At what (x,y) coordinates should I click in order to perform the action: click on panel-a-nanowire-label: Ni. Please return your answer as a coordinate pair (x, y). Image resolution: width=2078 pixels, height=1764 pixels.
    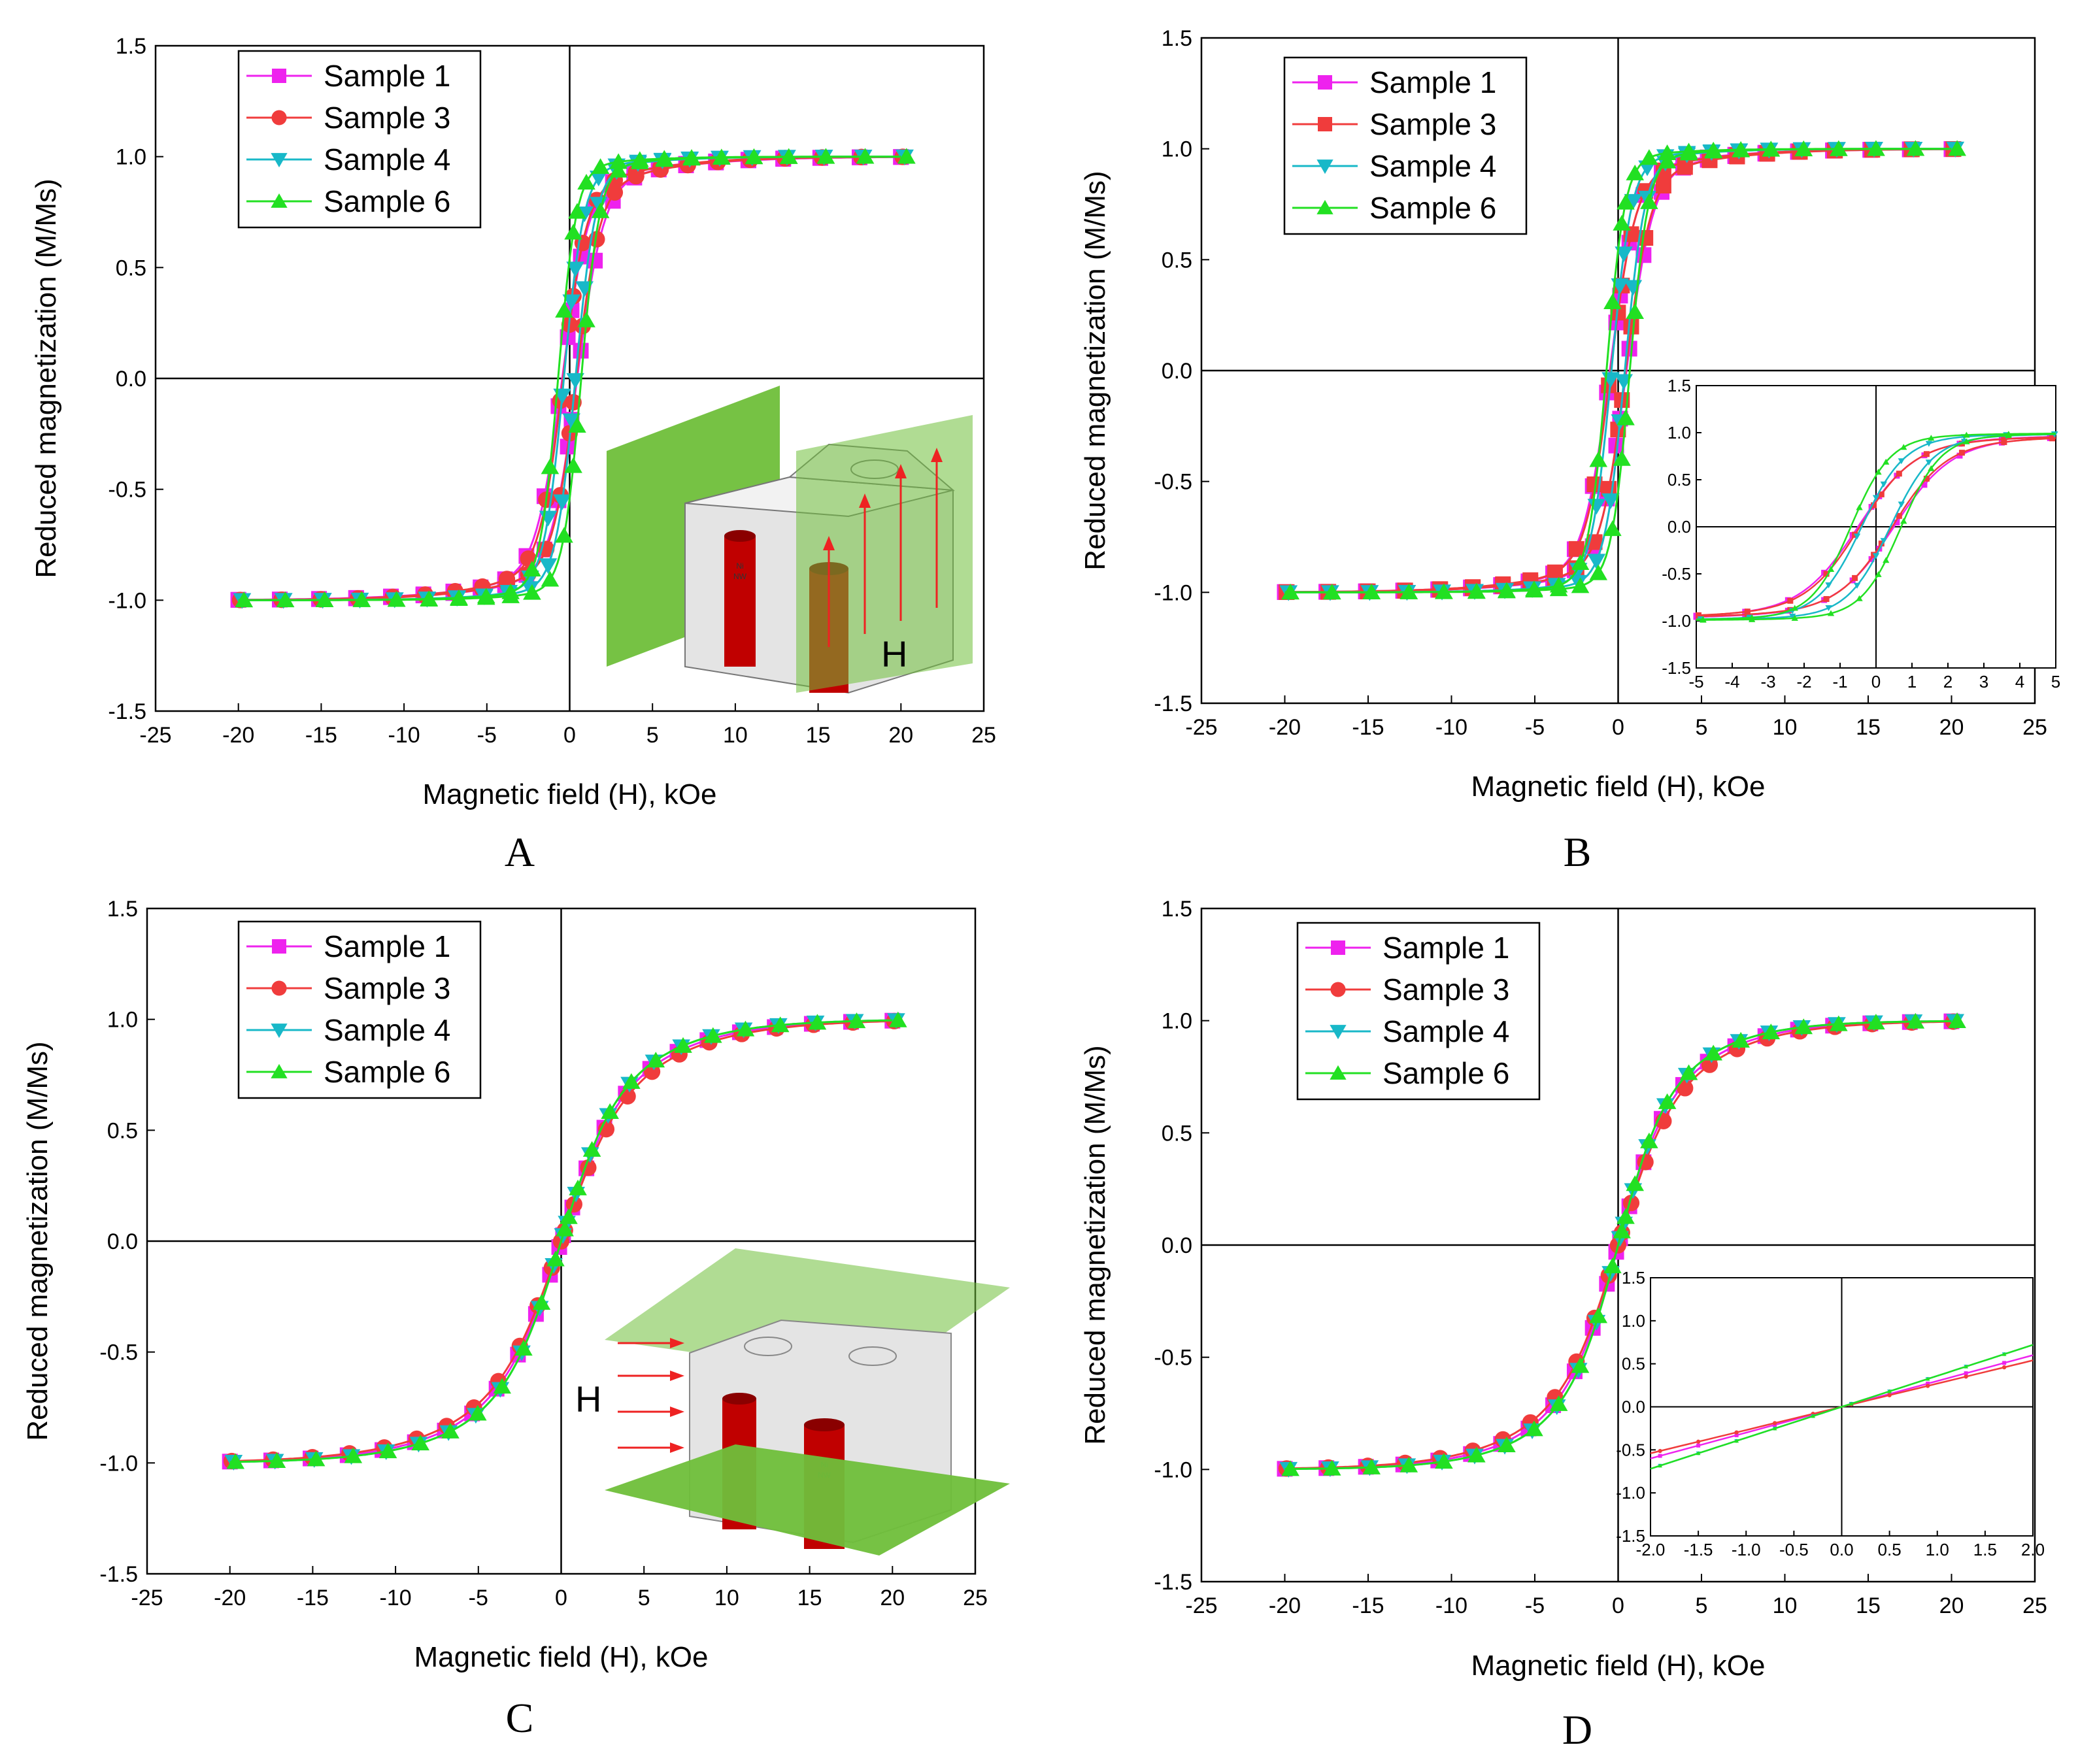
    Looking at the image, I should click on (740, 566).